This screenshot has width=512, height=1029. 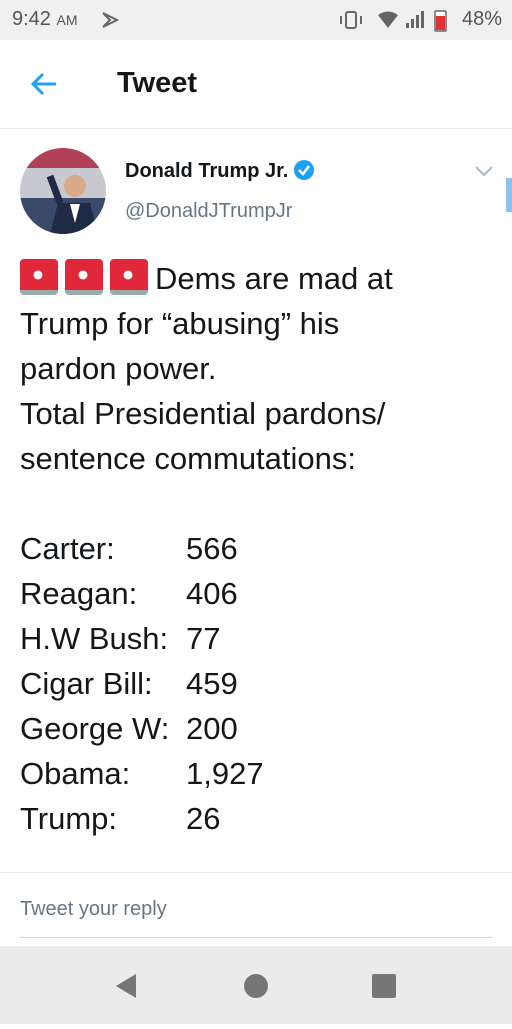 I want to click on more-menu, so click(x=484, y=171).